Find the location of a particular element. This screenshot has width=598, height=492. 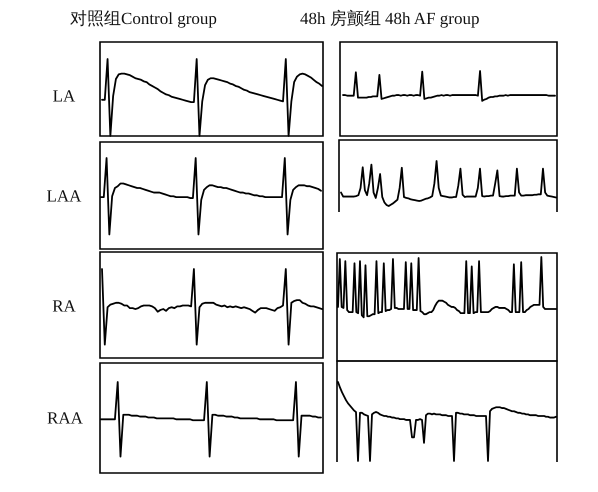

ylabel: LAA is located at coordinates (64, 196).